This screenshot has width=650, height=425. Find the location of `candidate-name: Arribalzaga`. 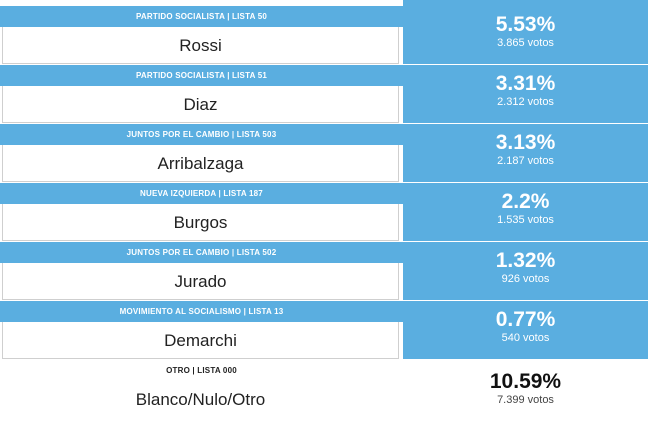

candidate-name: Arribalzaga is located at coordinates (200, 163).